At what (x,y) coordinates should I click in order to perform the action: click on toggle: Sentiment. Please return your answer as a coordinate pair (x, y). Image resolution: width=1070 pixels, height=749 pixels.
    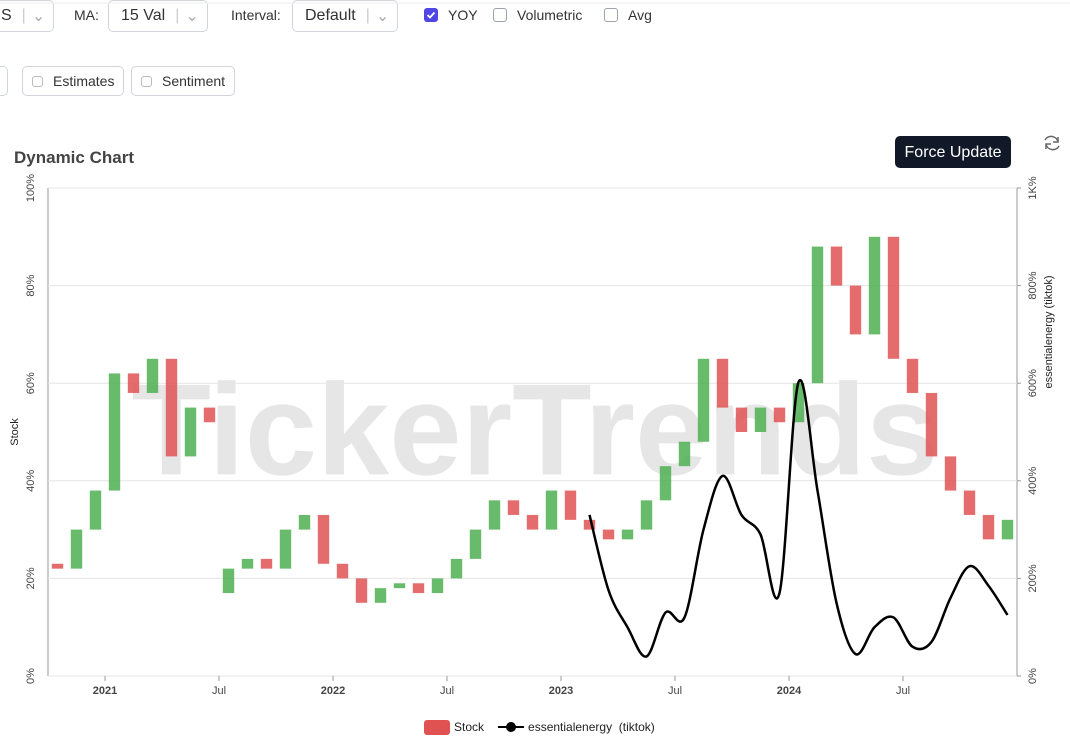
    Looking at the image, I should click on (183, 81).